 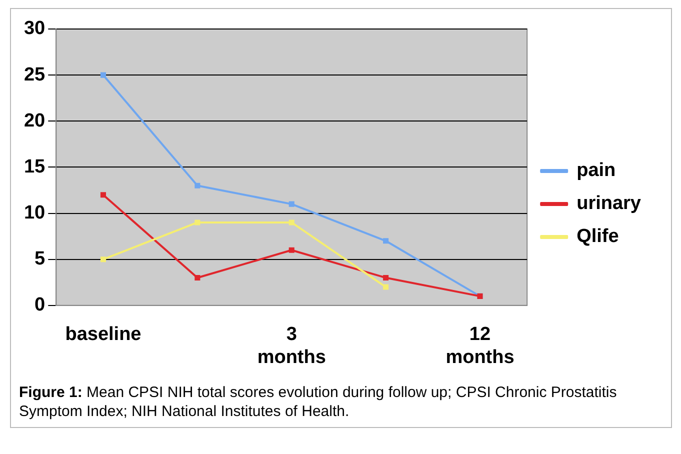 I want to click on legend-label: pain, so click(x=596, y=171).